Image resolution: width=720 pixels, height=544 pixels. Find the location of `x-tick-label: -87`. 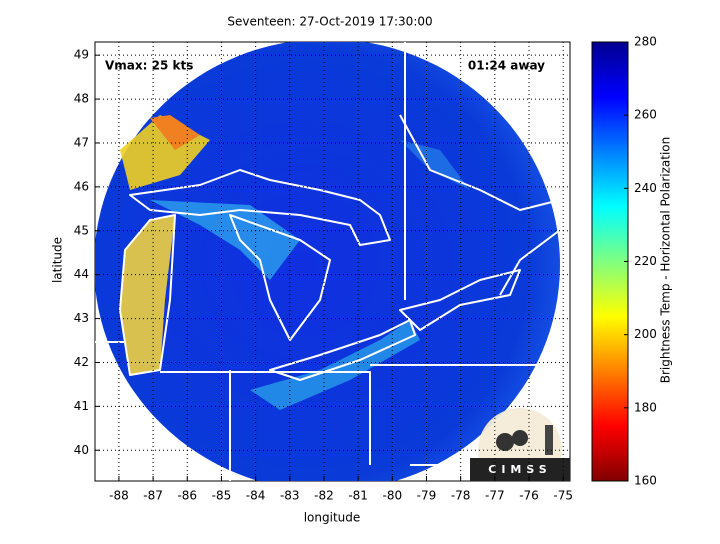

x-tick-label: -87 is located at coordinates (153, 496).